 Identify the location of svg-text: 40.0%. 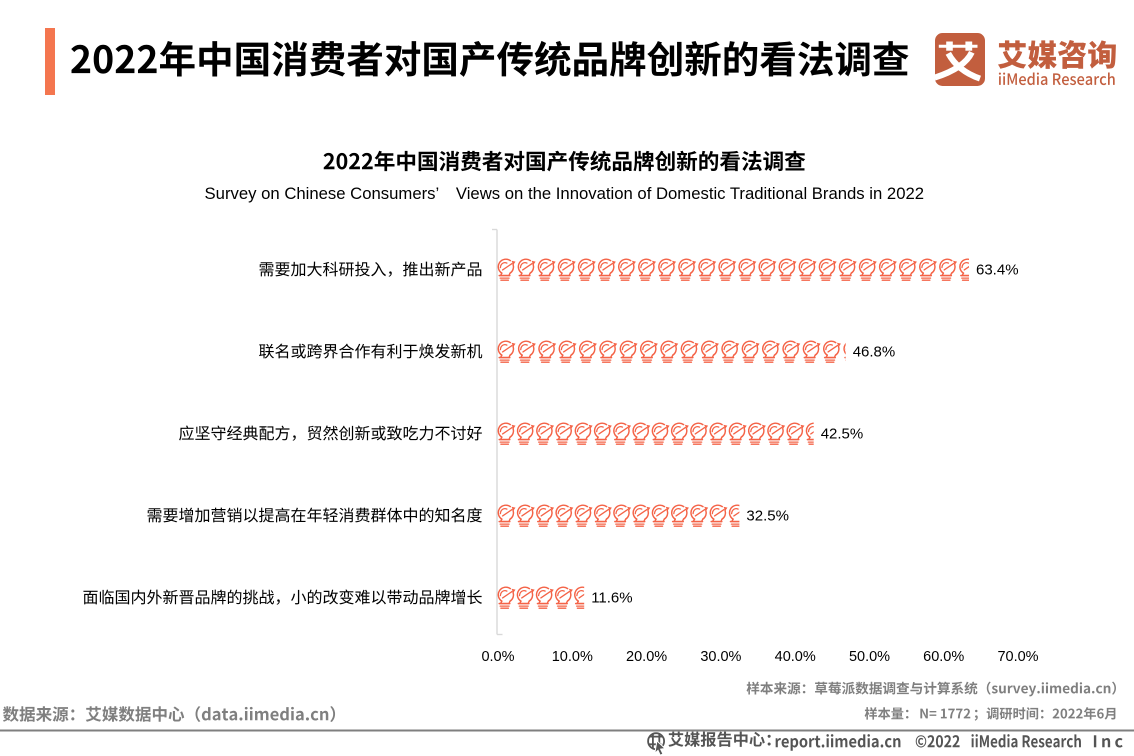
(795, 657).